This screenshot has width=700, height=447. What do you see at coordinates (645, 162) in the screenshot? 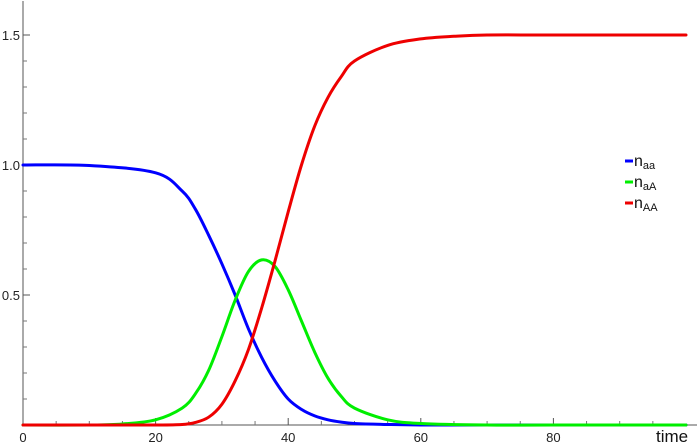
I see `legend-label-naa: naa` at bounding box center [645, 162].